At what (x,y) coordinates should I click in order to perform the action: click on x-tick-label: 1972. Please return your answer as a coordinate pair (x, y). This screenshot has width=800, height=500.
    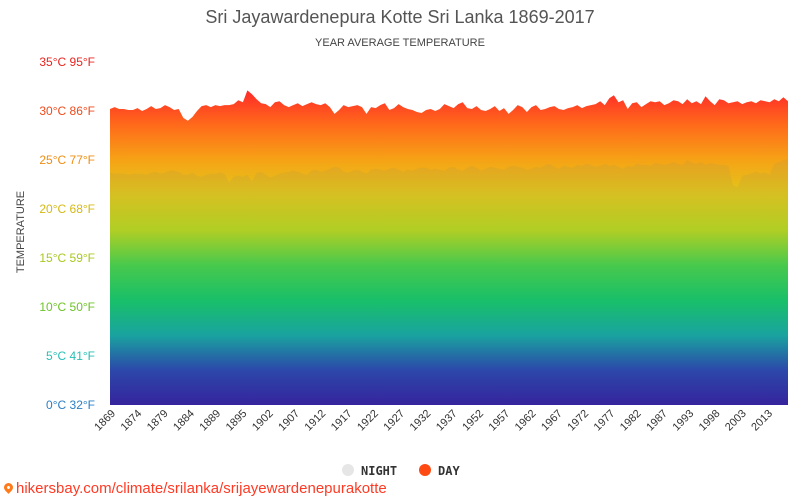
    Looking at the image, I should click on (578, 421).